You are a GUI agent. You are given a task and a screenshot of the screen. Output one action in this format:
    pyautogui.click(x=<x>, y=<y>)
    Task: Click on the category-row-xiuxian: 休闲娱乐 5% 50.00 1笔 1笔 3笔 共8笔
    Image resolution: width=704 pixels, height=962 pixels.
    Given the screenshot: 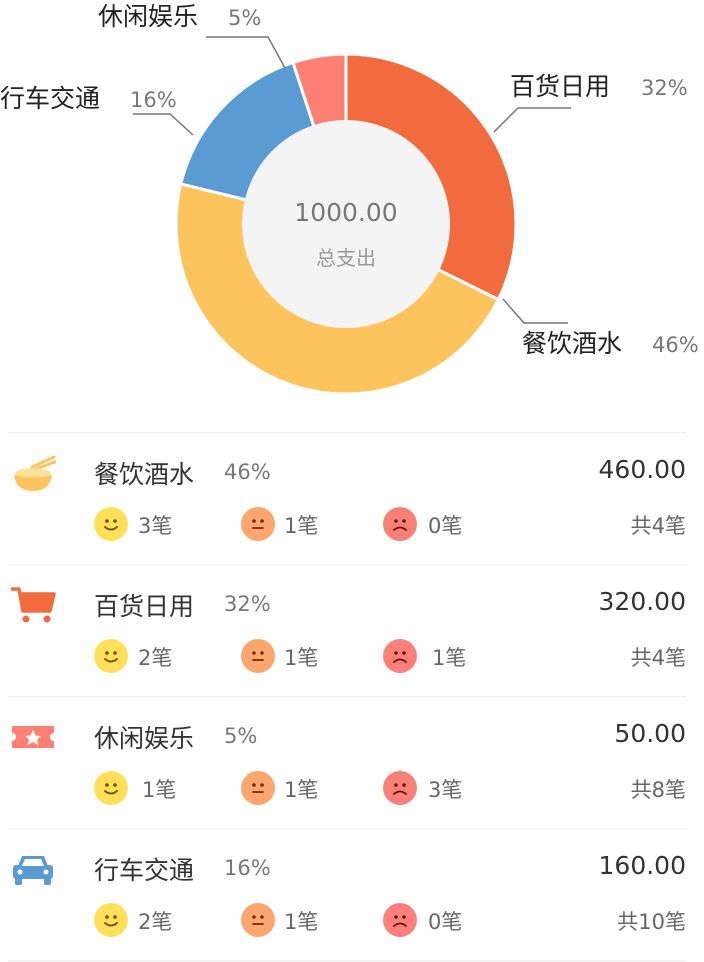 What is the action you would take?
    pyautogui.click(x=347, y=762)
    